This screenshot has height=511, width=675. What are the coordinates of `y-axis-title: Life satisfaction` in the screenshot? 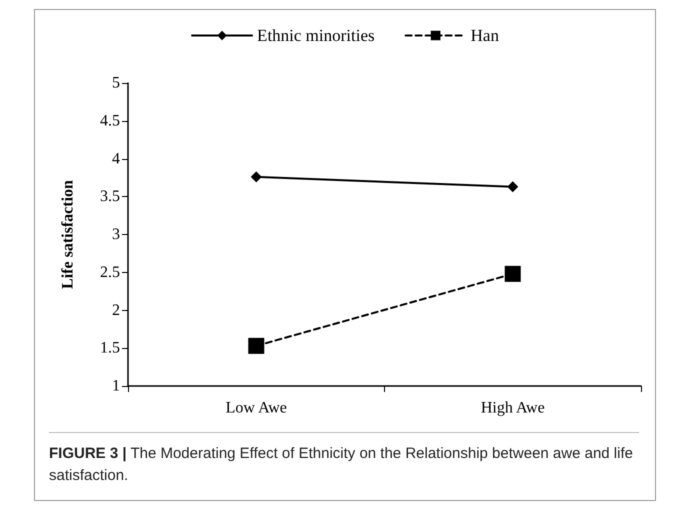 It's located at (68, 234).